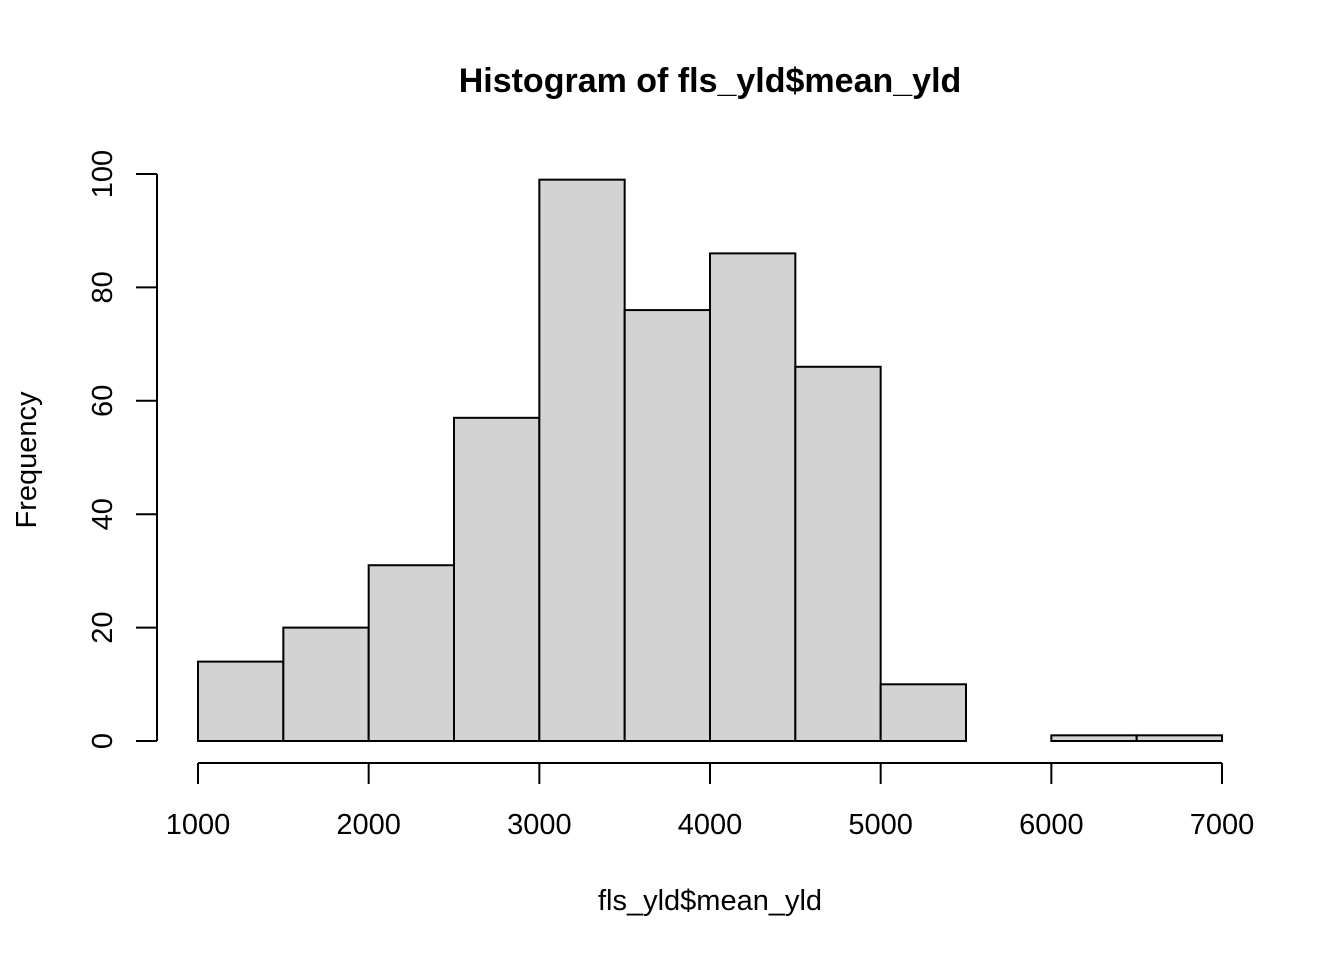 This screenshot has width=1344, height=960. I want to click on y-tick-label-5: 100, so click(103, 174).